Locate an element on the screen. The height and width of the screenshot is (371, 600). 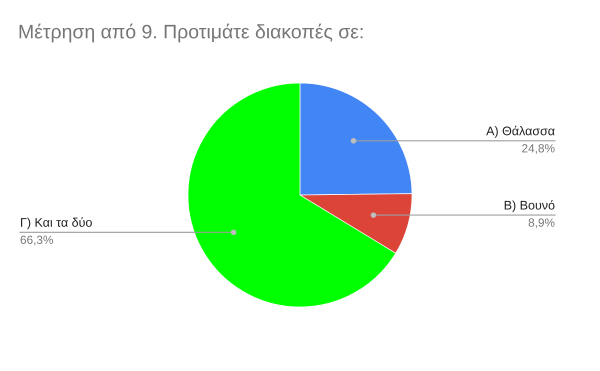
data-label: 24,8% is located at coordinates (538, 149).